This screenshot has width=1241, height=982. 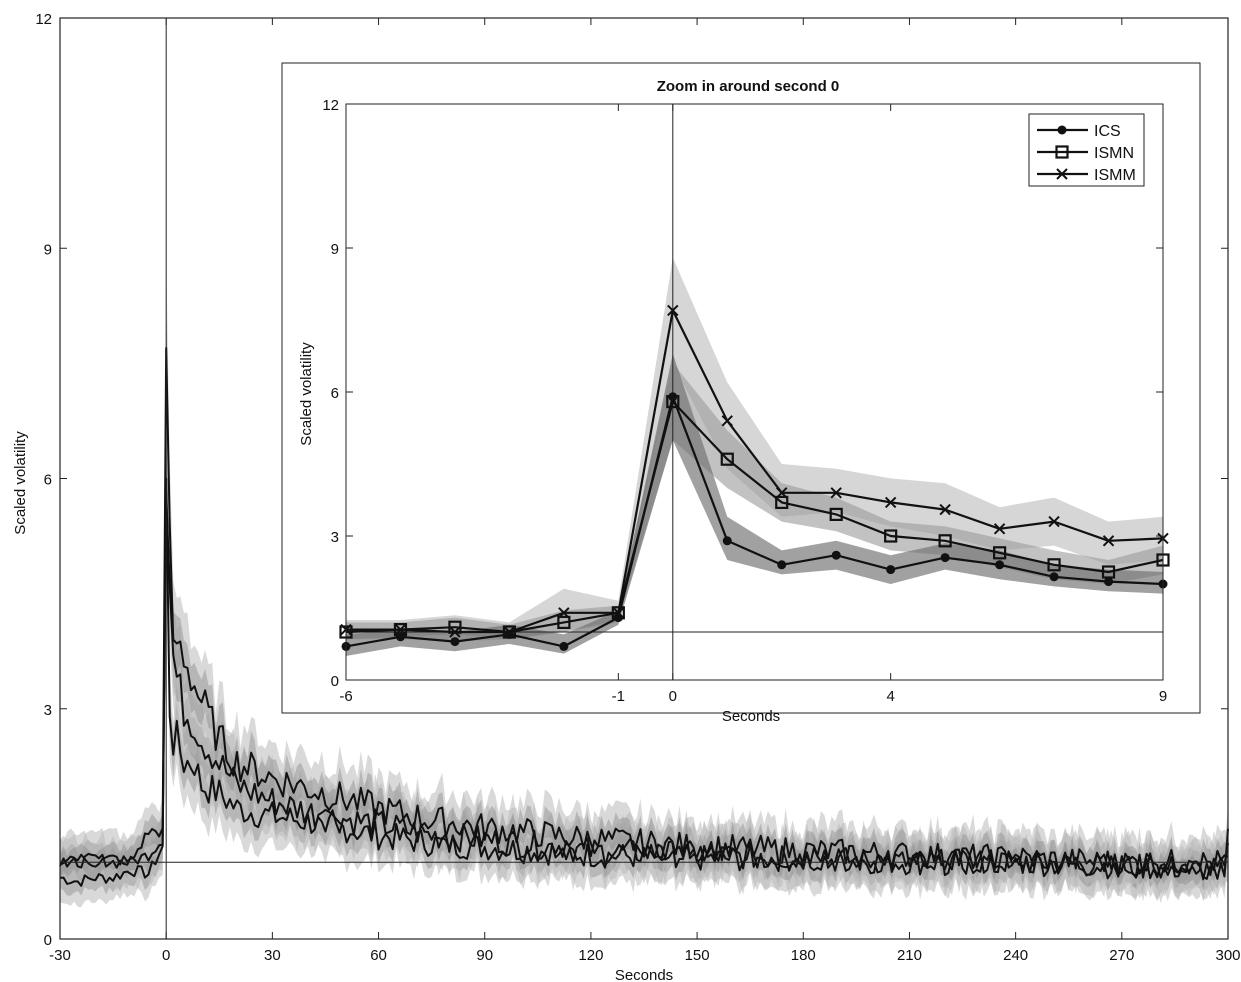 I want to click on inset-y-tick-label: 9, so click(x=335, y=249).